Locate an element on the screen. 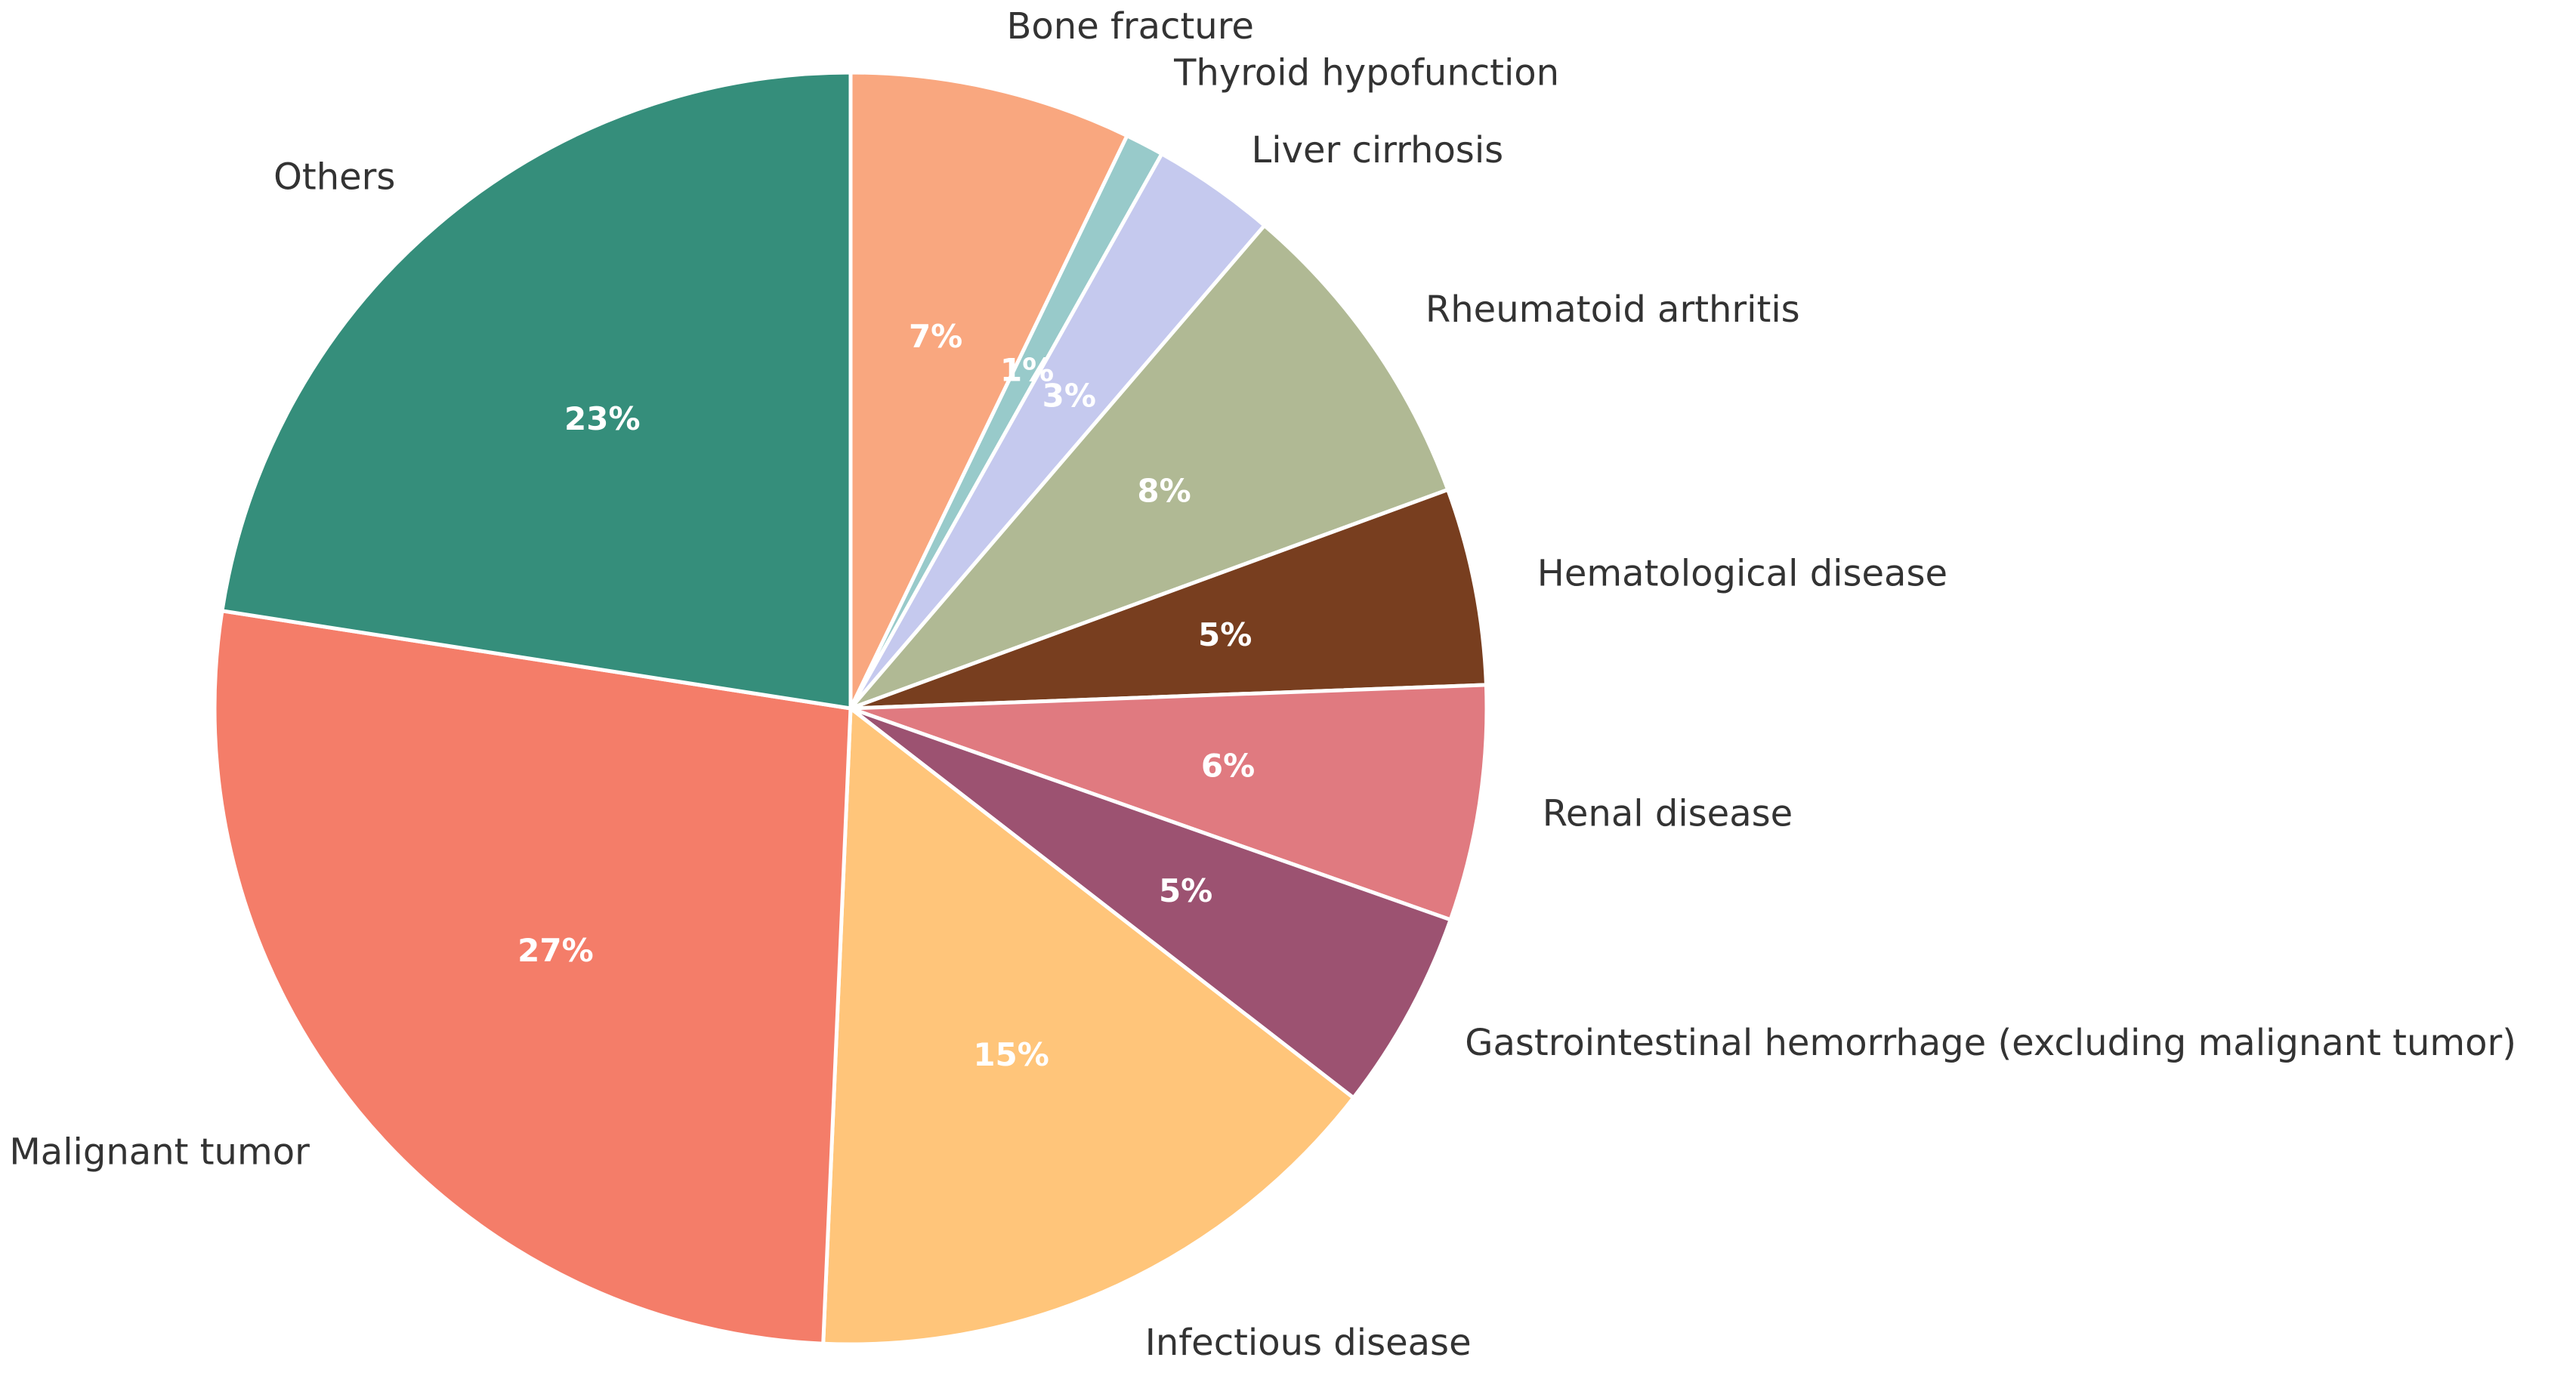  pie-slice-malignant-tumor is located at coordinates (532, 977).